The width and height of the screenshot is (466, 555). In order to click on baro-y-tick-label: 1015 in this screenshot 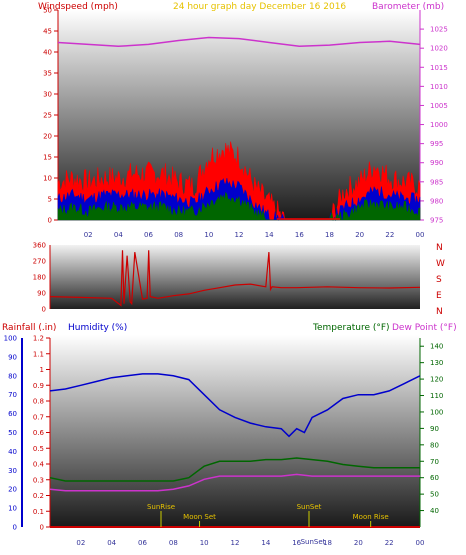, I will do `click(439, 68)`.